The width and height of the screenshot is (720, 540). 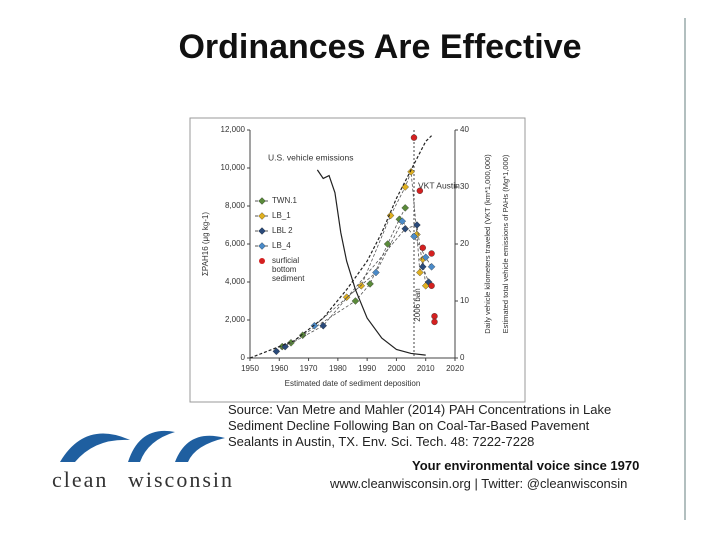 I want to click on logo-mark, so click(x=142, y=446).